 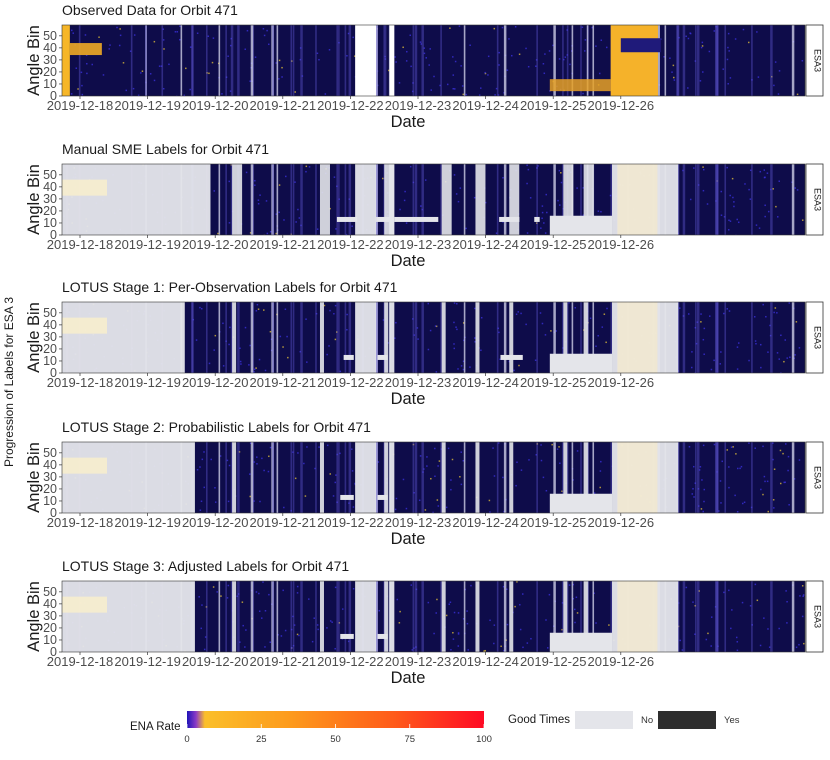 What do you see at coordinates (165, 149) in the screenshot?
I see `panel-title: Manual SME Labels for Orbit 471` at bounding box center [165, 149].